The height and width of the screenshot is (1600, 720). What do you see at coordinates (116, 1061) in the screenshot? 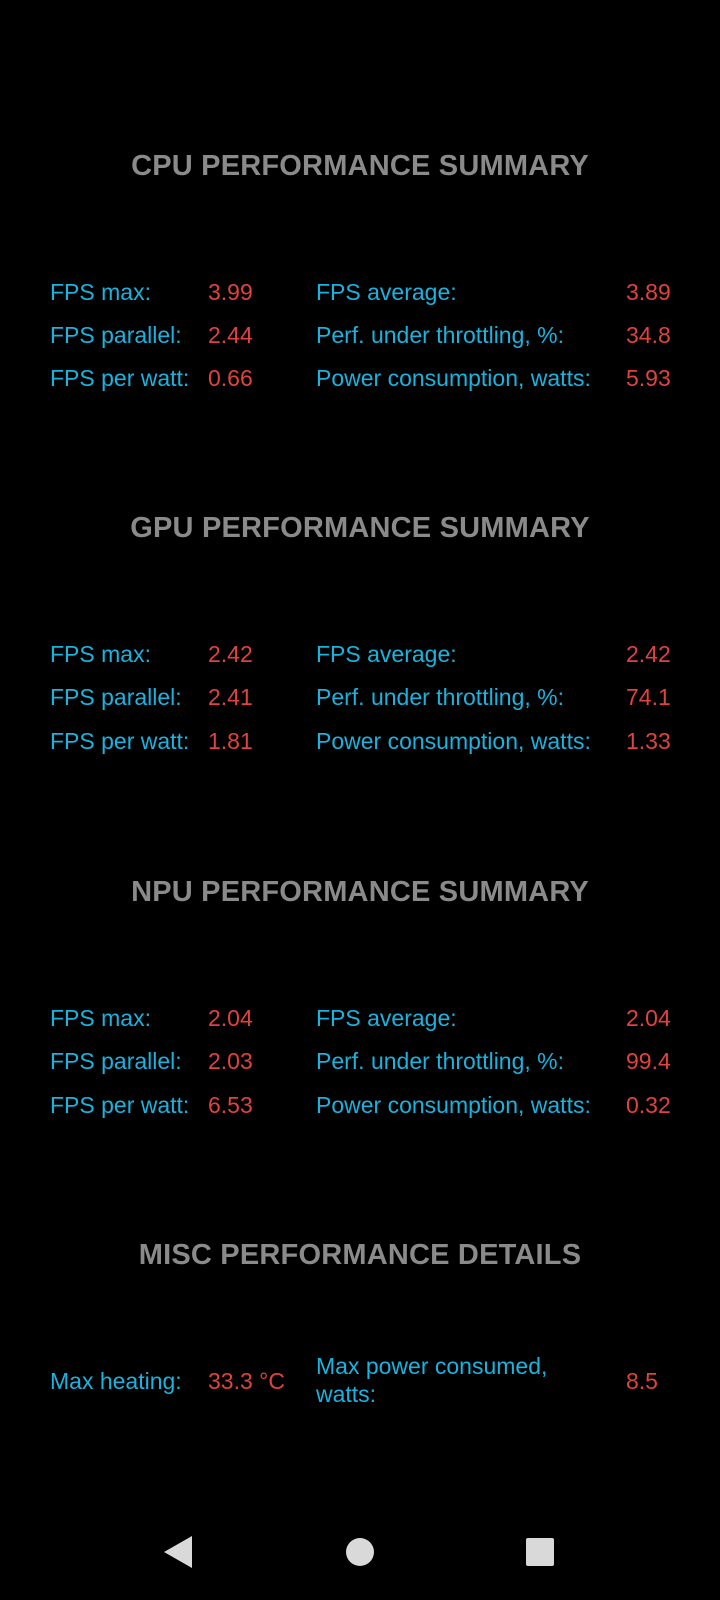
I see `npu-fps-parallel-label: FPS parallel:` at bounding box center [116, 1061].